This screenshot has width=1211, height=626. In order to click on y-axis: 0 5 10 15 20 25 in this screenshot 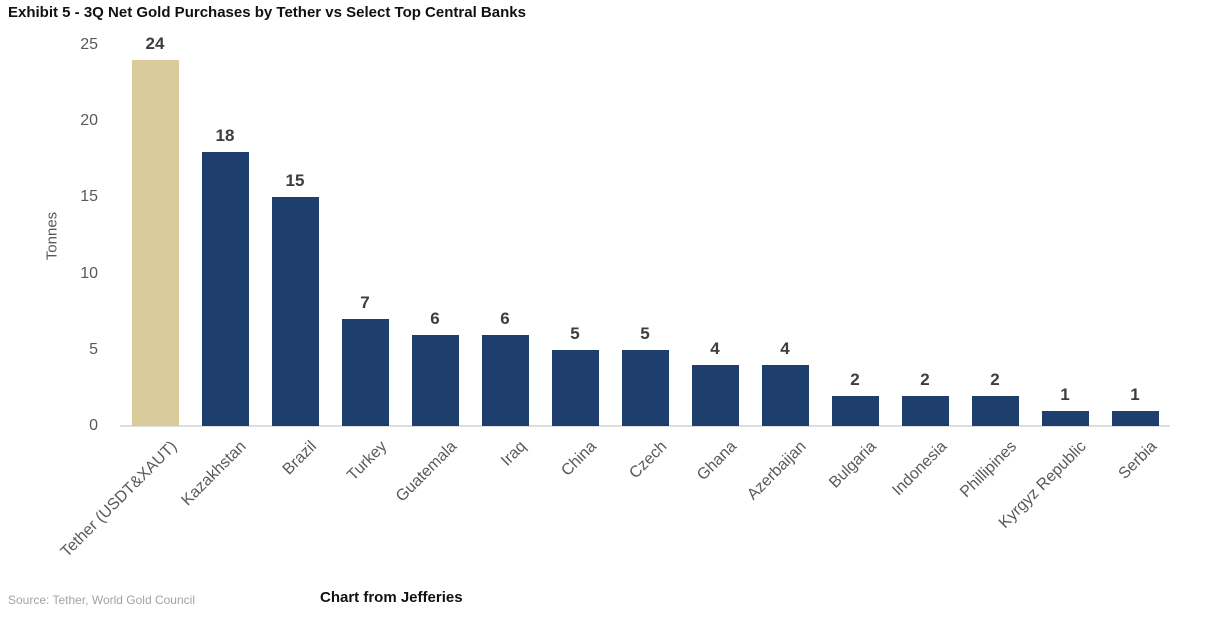, I will do `click(50, 313)`.